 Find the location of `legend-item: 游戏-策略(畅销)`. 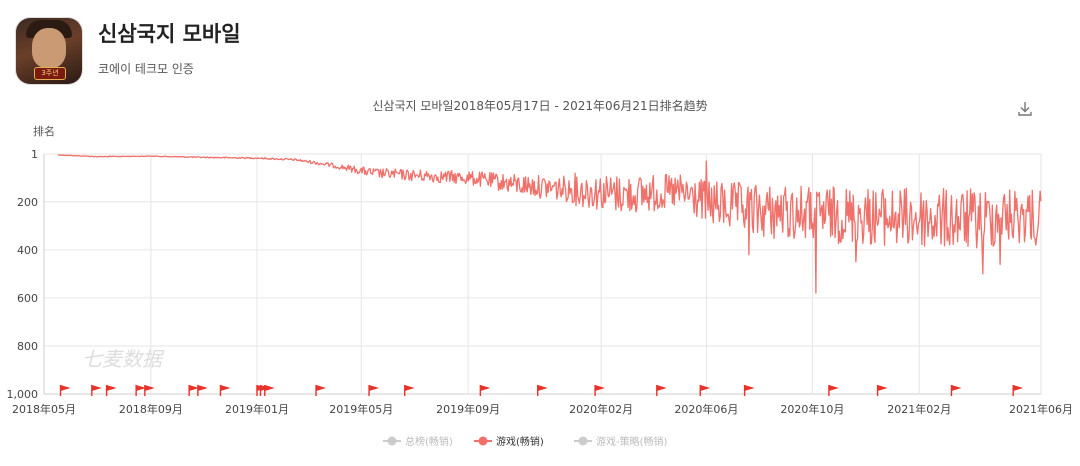

legend-item: 游戏-策略(畅销) is located at coordinates (621, 441).